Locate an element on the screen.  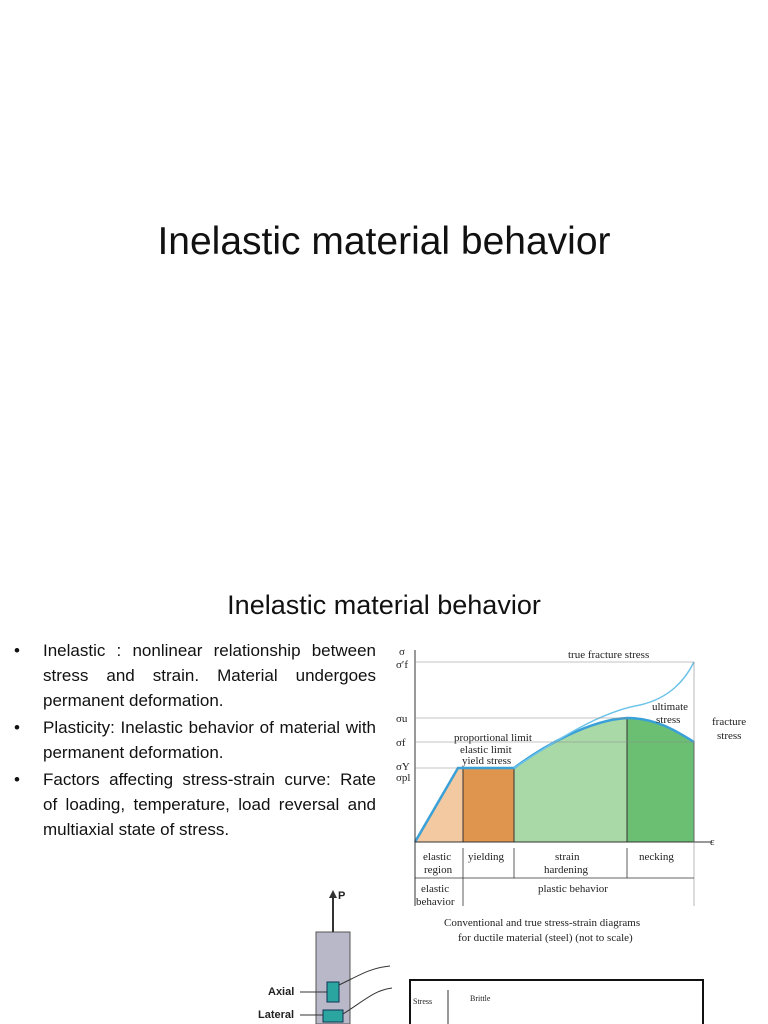
region-label: hardening is located at coordinates (566, 870).